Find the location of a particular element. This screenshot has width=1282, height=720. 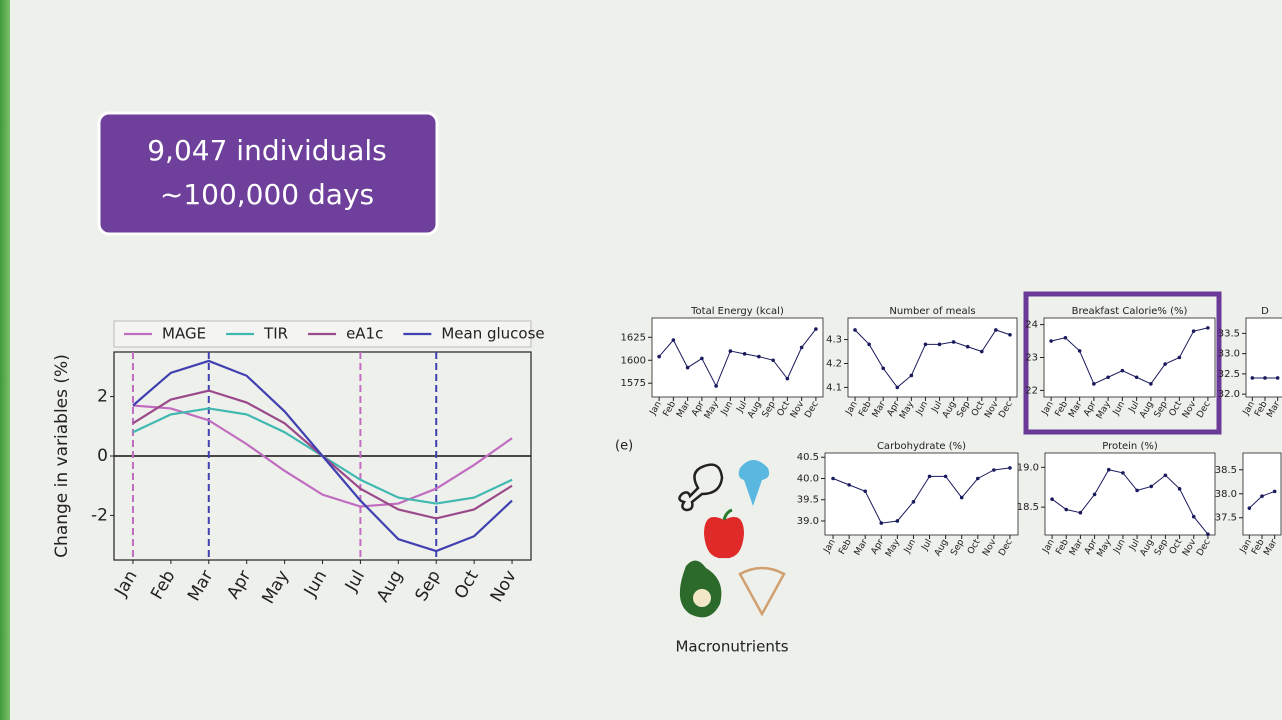

drumstick-icon is located at coordinates (701, 487).